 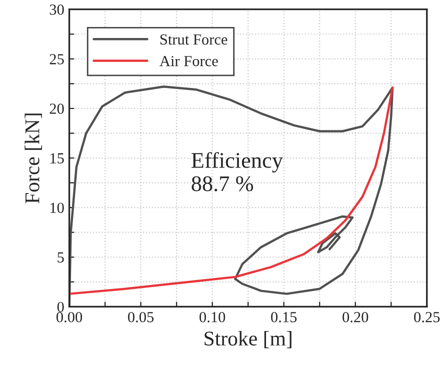 I want to click on x-tick-label: 0.10, so click(x=213, y=317).